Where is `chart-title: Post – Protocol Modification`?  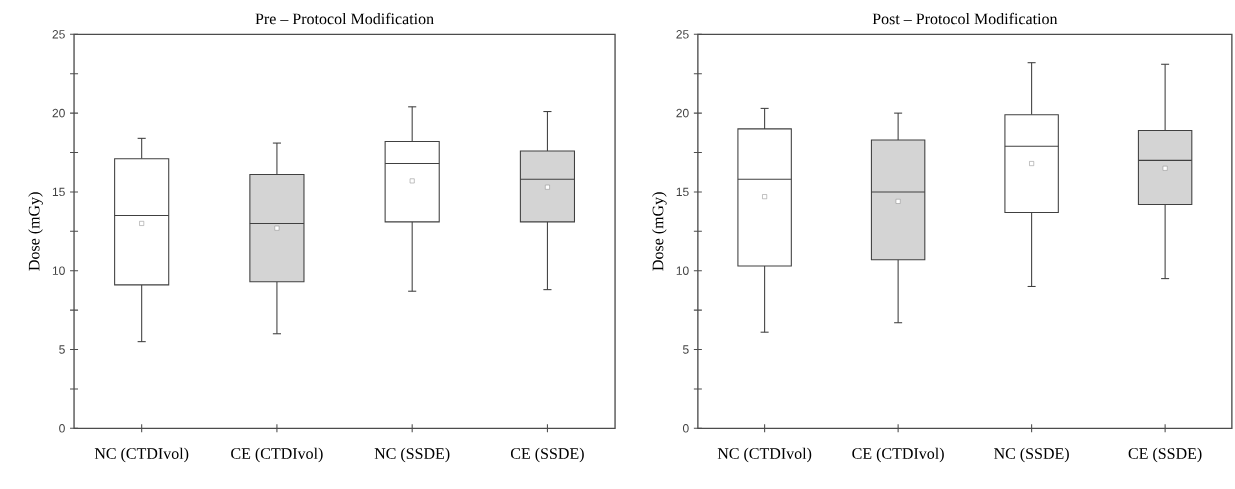 chart-title: Post – Protocol Modification is located at coordinates (965, 18).